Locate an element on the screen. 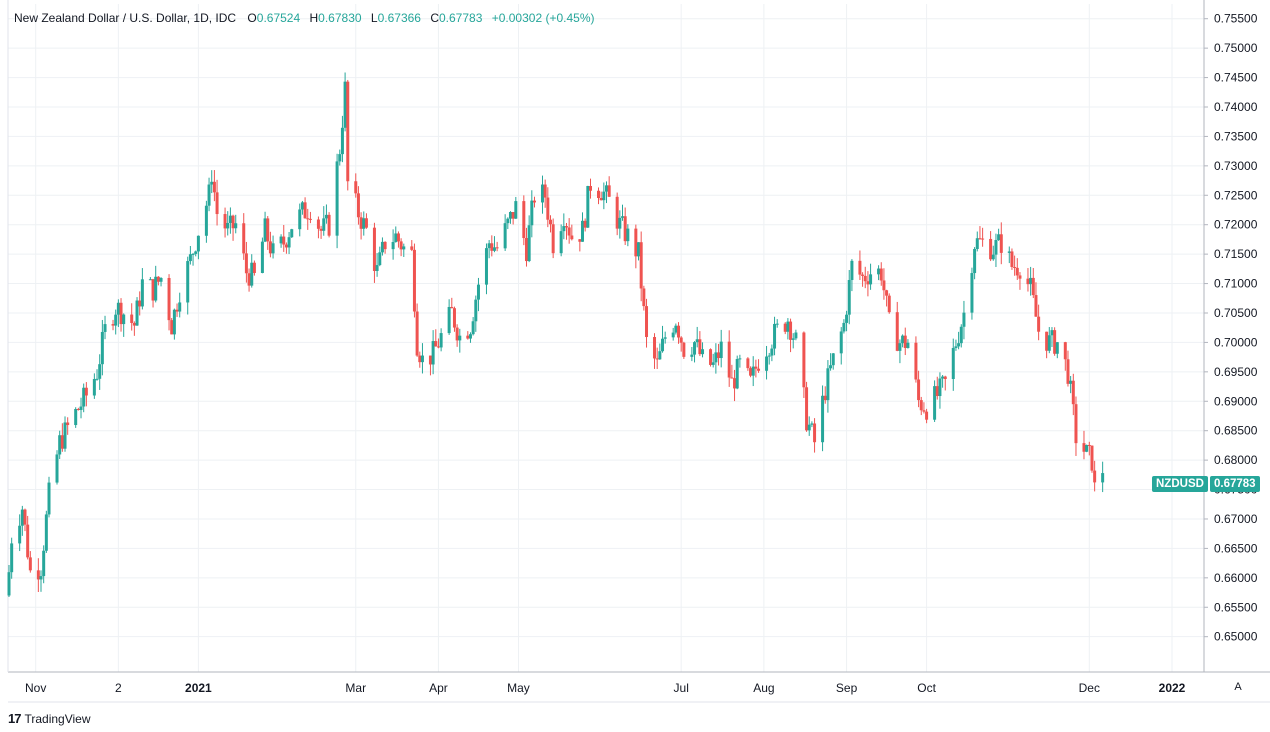  y-tick-label: 0.74000 is located at coordinates (1236, 107).